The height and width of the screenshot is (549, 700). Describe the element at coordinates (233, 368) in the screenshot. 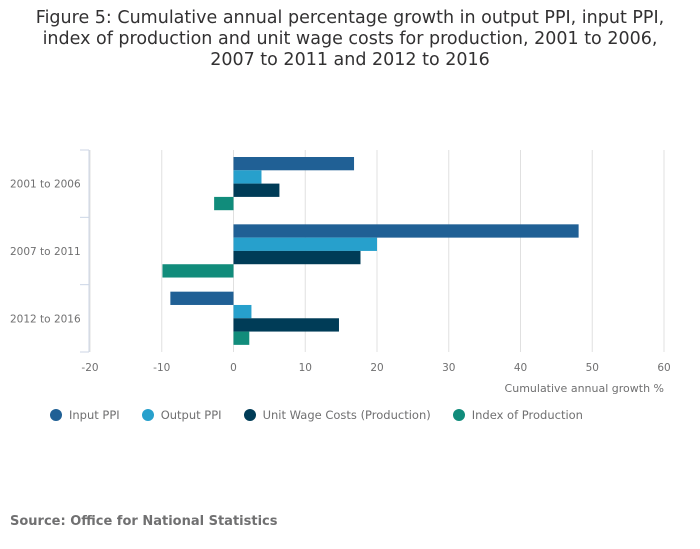

I see `x-tick-label: 0` at that location.